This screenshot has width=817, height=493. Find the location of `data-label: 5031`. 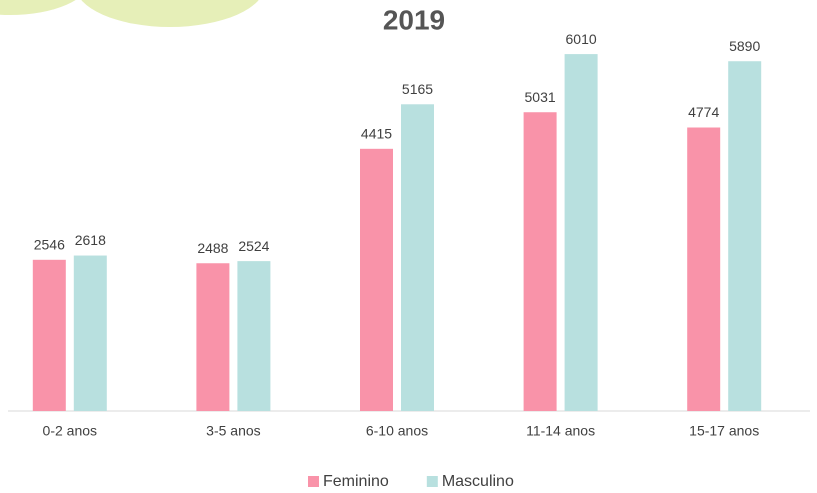

data-label: 5031 is located at coordinates (540, 97).